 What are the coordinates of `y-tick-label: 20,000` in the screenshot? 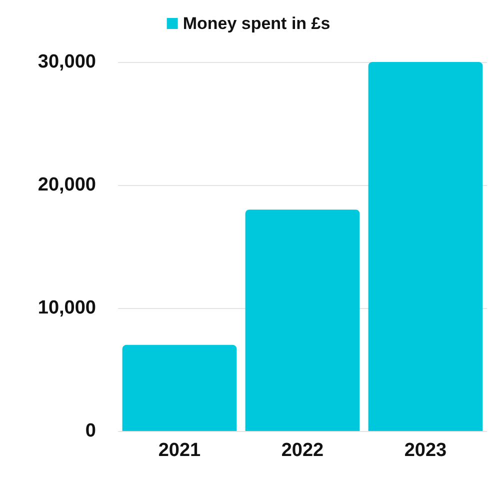 It's located at (67, 185).